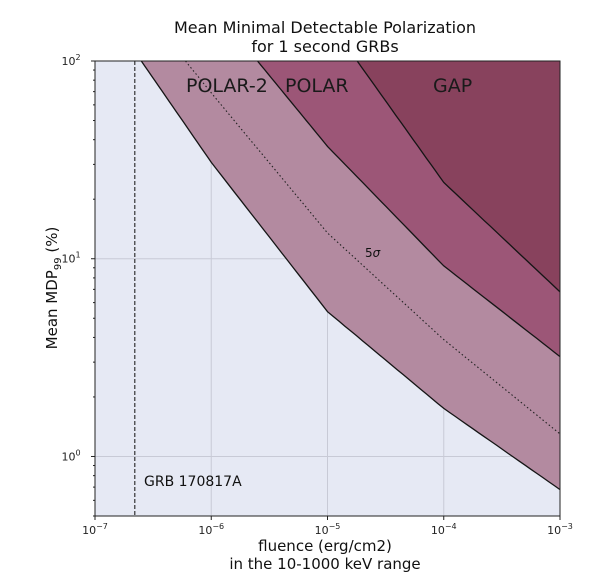  I want to click on grb-annotation: GRB 170817A, so click(193, 482).